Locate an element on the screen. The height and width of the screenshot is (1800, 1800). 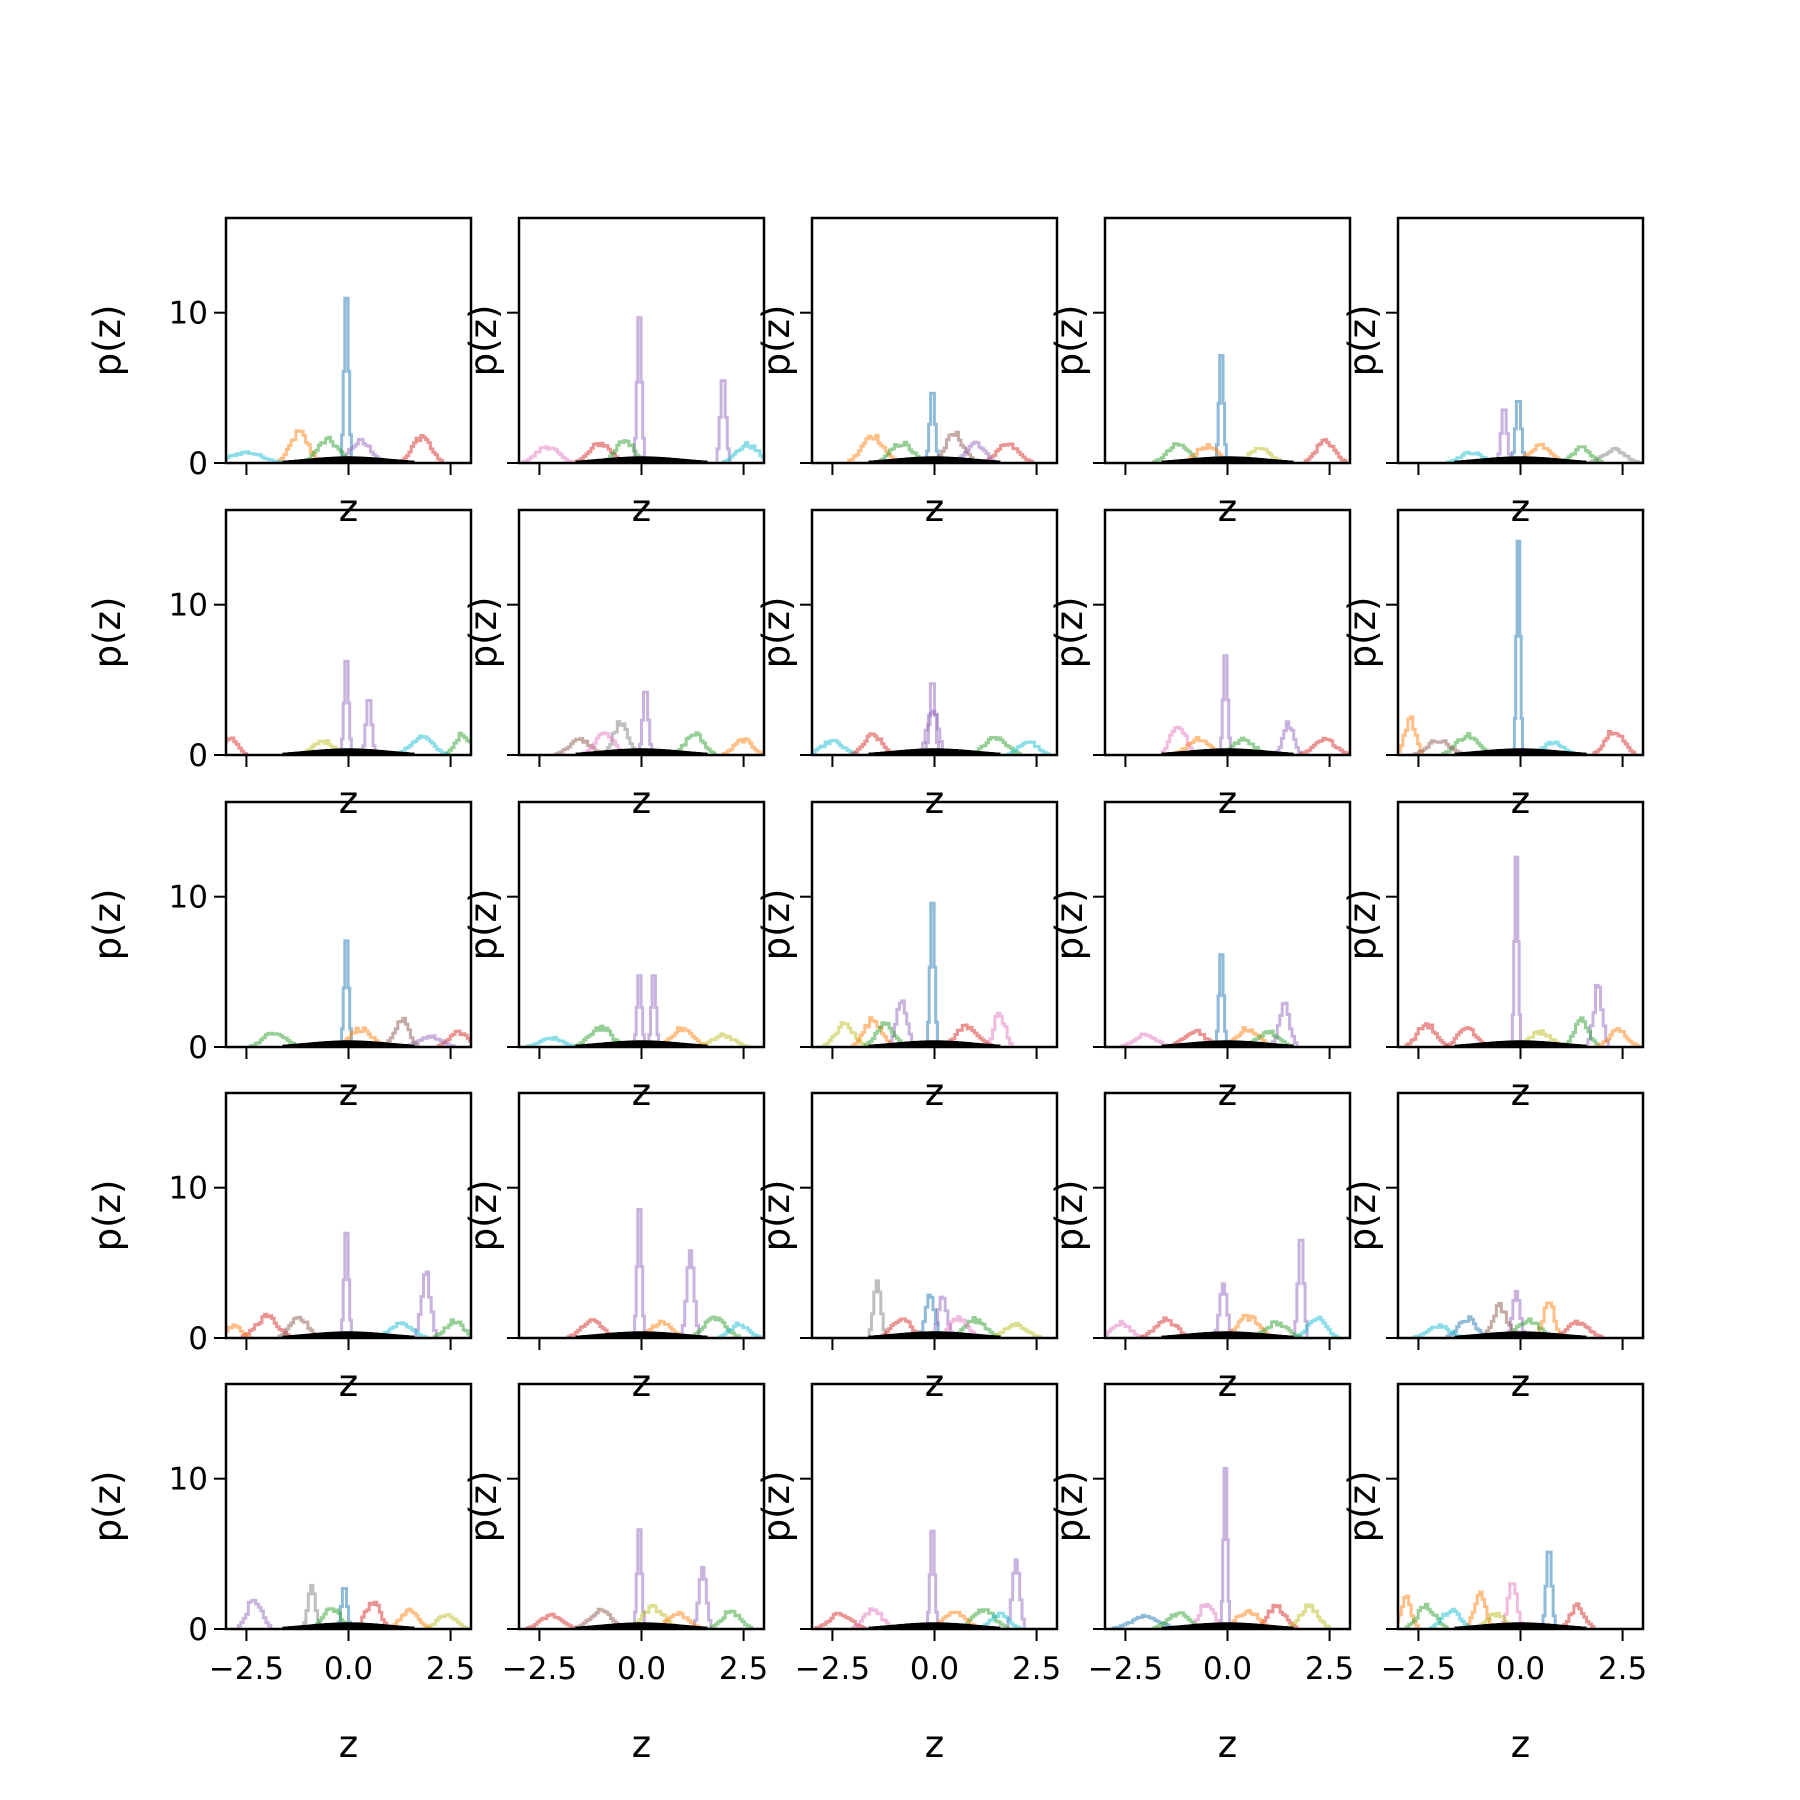
subplot-3-2: zp(z) is located at coordinates (907, 1248).